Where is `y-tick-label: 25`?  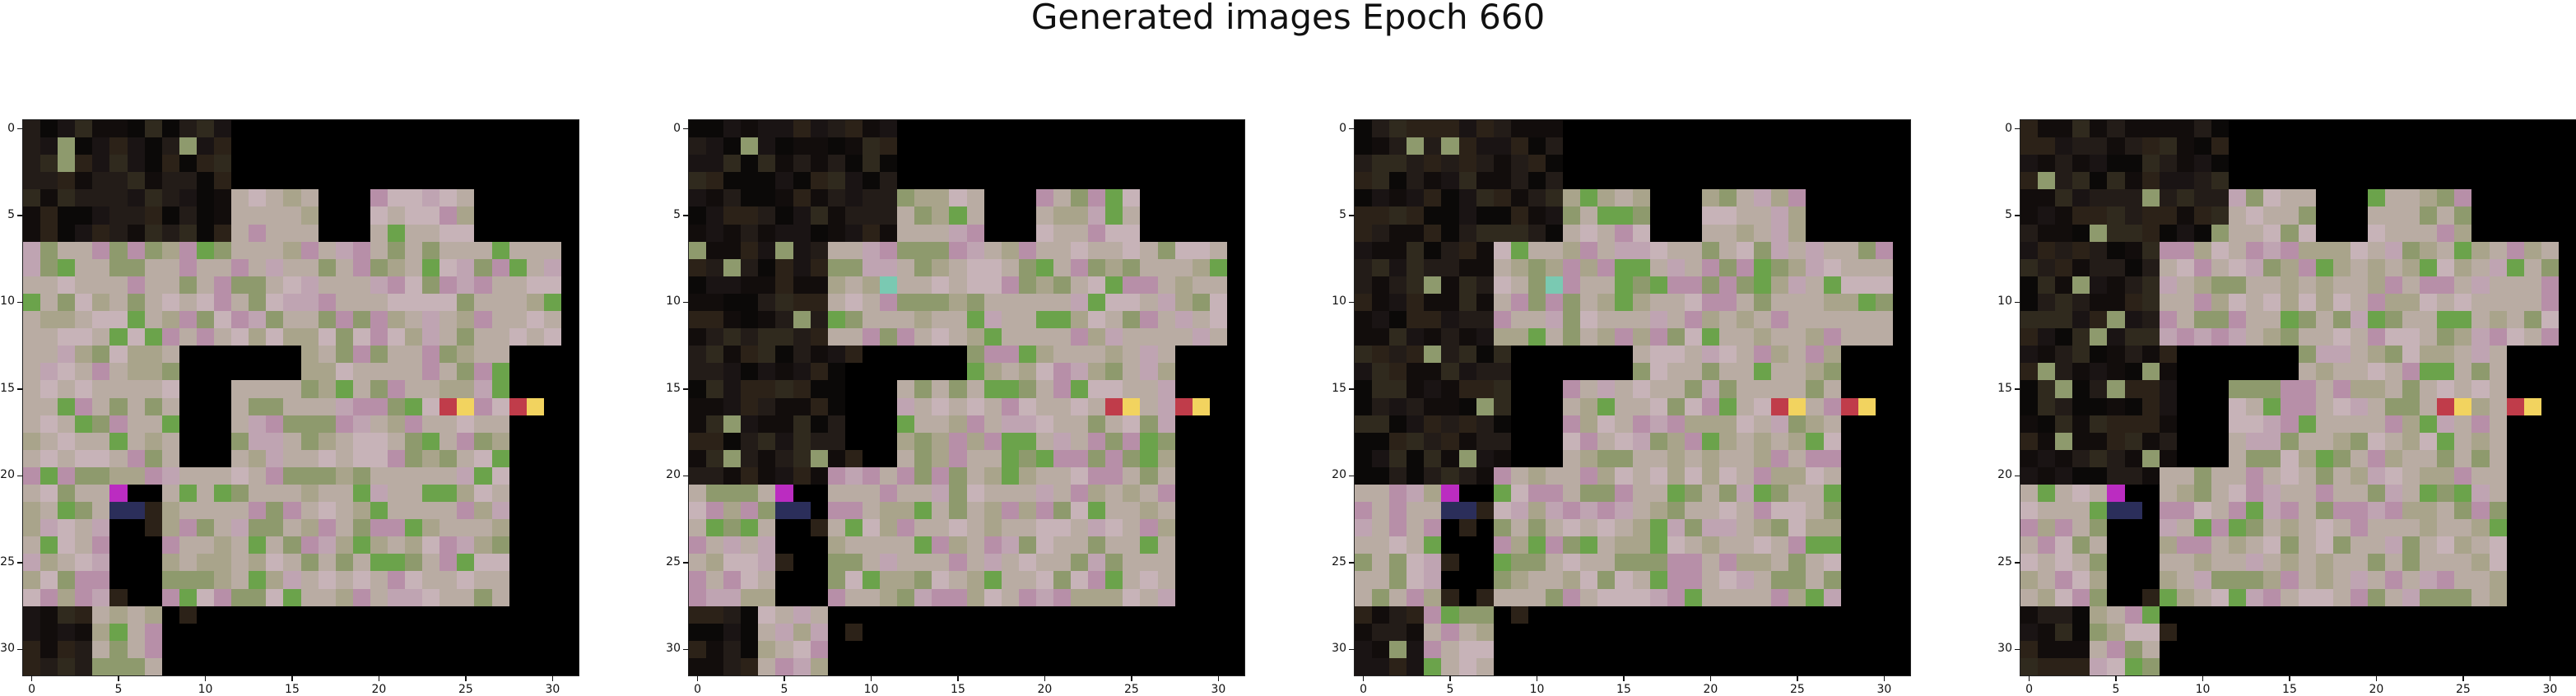 y-tick-label: 25 is located at coordinates (7, 561).